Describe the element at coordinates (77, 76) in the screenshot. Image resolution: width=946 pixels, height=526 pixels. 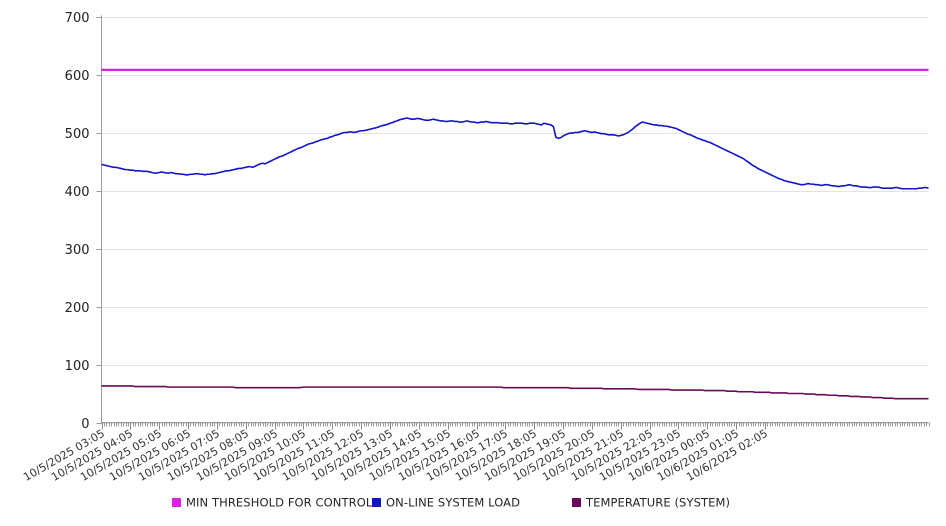
I see `y-tick-label: 600` at that location.